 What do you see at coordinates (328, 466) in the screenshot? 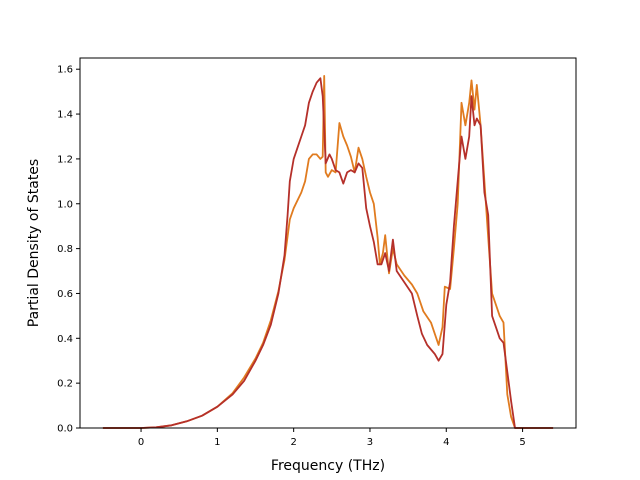
I see `x-axis-label: Frequency (THz)` at bounding box center [328, 466].